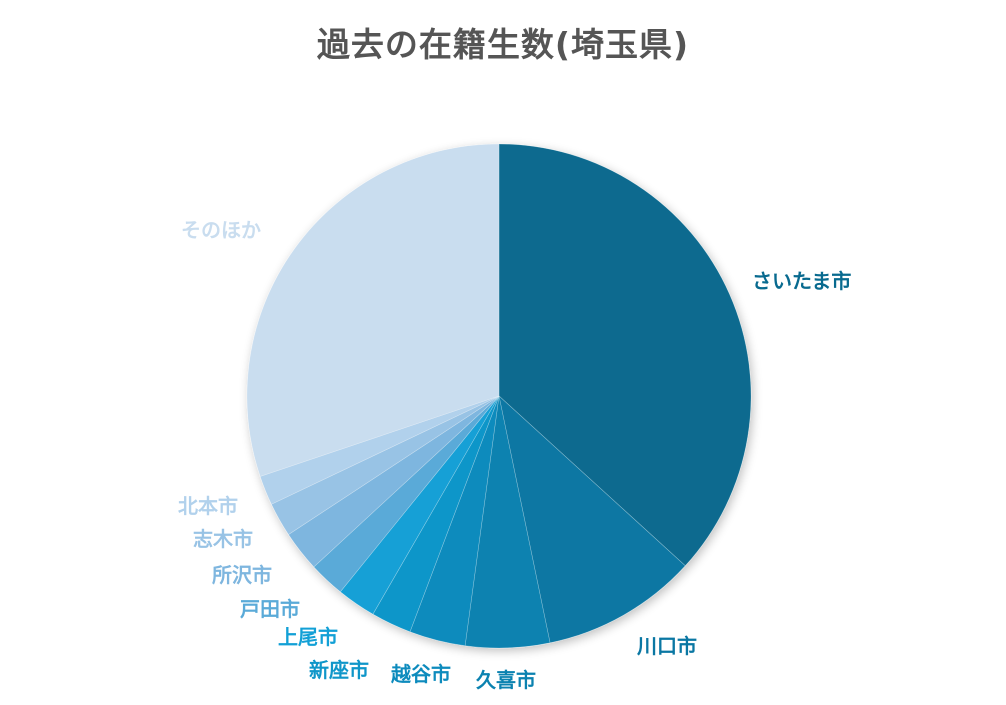 Image resolution: width=1006 pixels, height=705 pixels. I want to click on slice-label: 新座市, so click(339, 670).